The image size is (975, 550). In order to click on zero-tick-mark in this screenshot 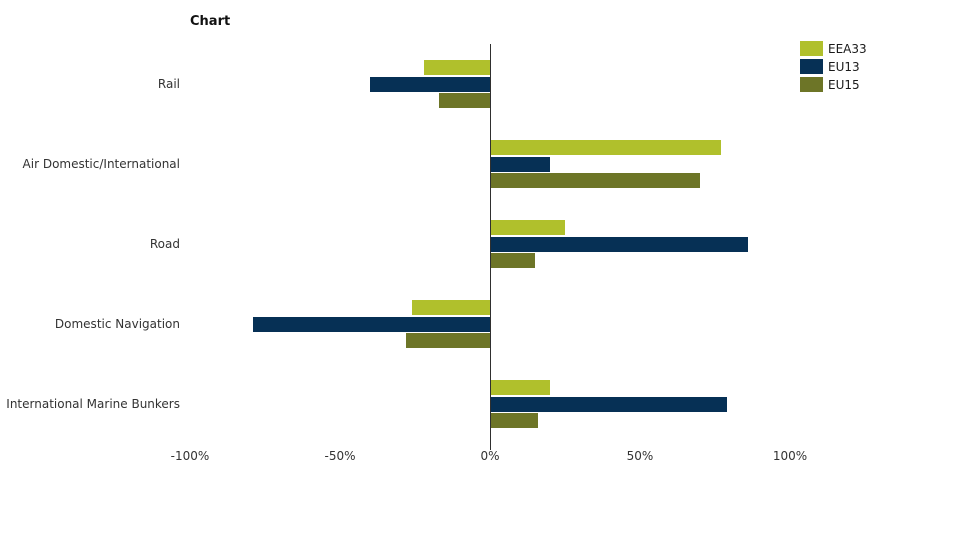, I will do `click(490, 447)`.